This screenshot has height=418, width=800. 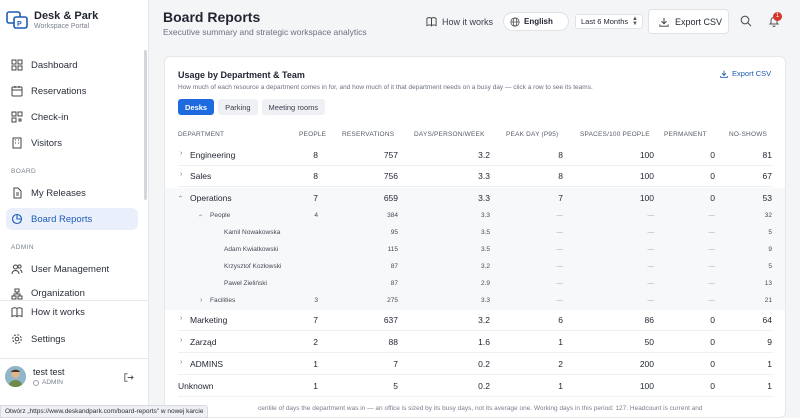 I want to click on svg-text: P, so click(x=19, y=24).